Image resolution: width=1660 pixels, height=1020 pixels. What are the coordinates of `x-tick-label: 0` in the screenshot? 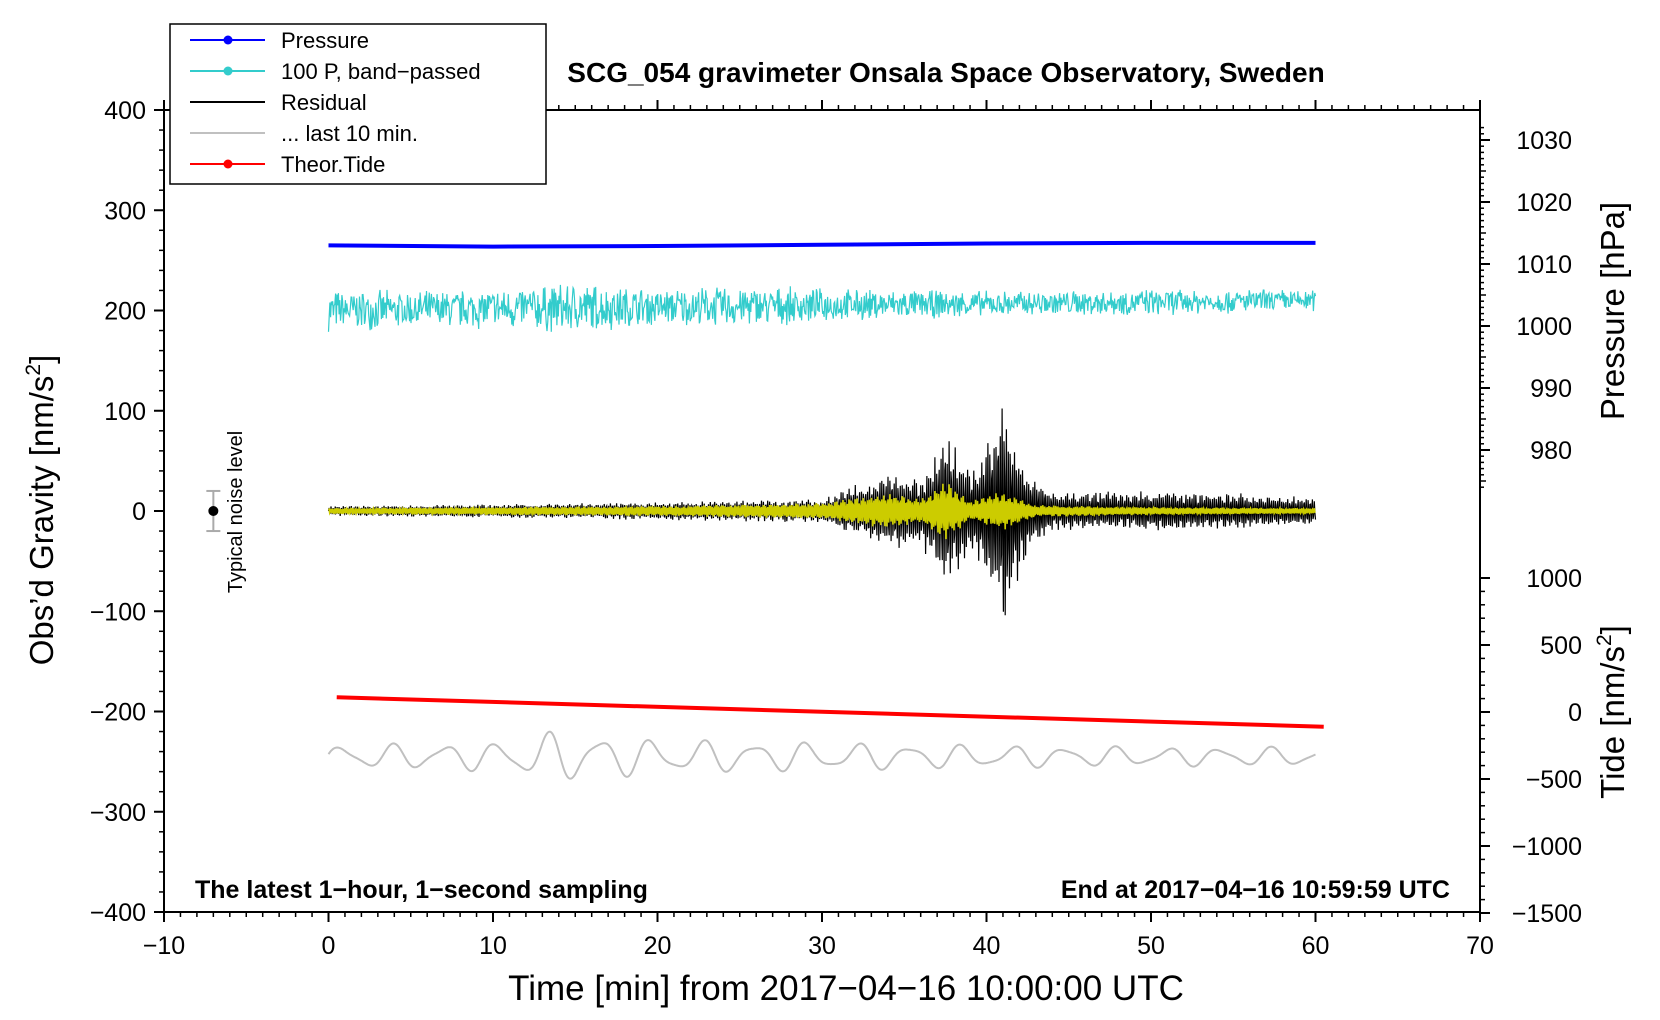 It's located at (329, 946).